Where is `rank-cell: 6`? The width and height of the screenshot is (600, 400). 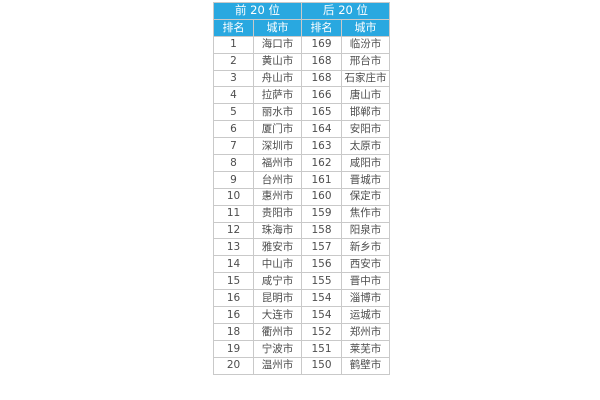
rank-cell: 6 is located at coordinates (233, 129).